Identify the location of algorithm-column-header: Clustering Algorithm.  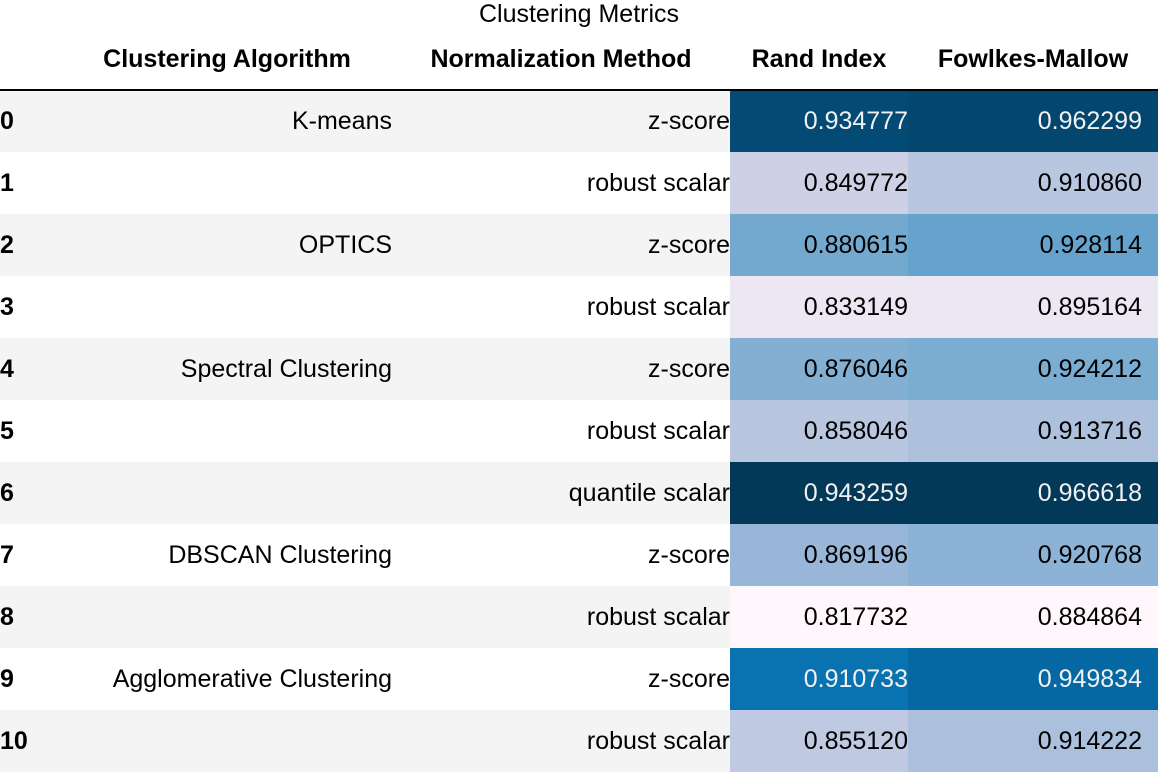
(227, 60).